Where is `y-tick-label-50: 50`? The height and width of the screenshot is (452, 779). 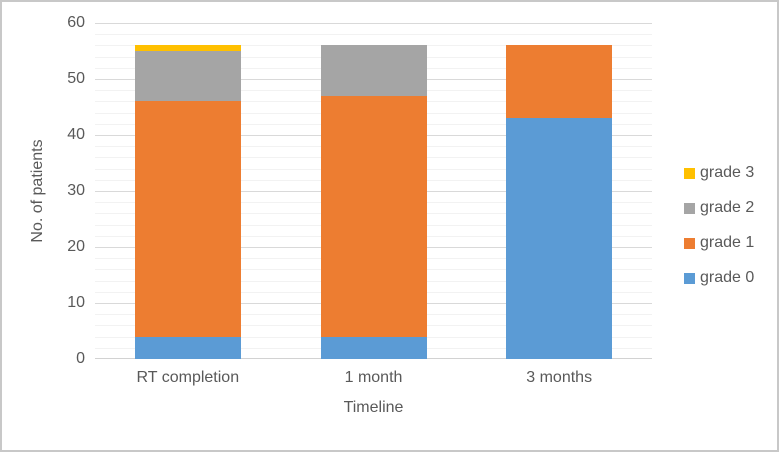 y-tick-label-50: 50 is located at coordinates (76, 78).